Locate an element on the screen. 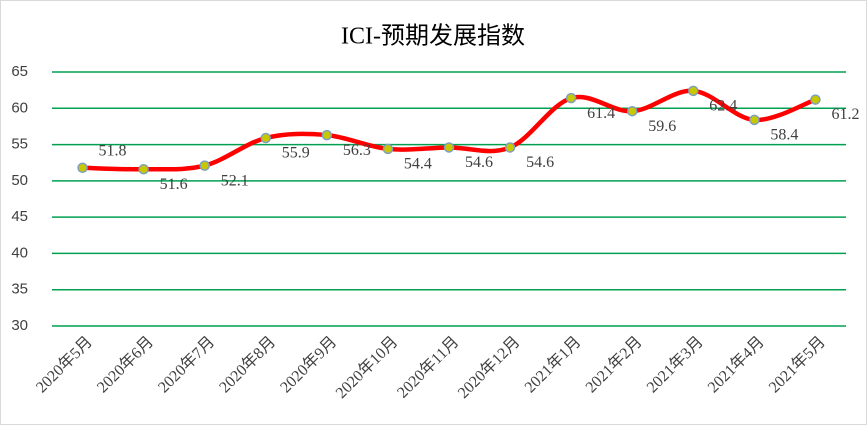 Image resolution: width=867 pixels, height=425 pixels. data-label: 59.6 is located at coordinates (662, 126).